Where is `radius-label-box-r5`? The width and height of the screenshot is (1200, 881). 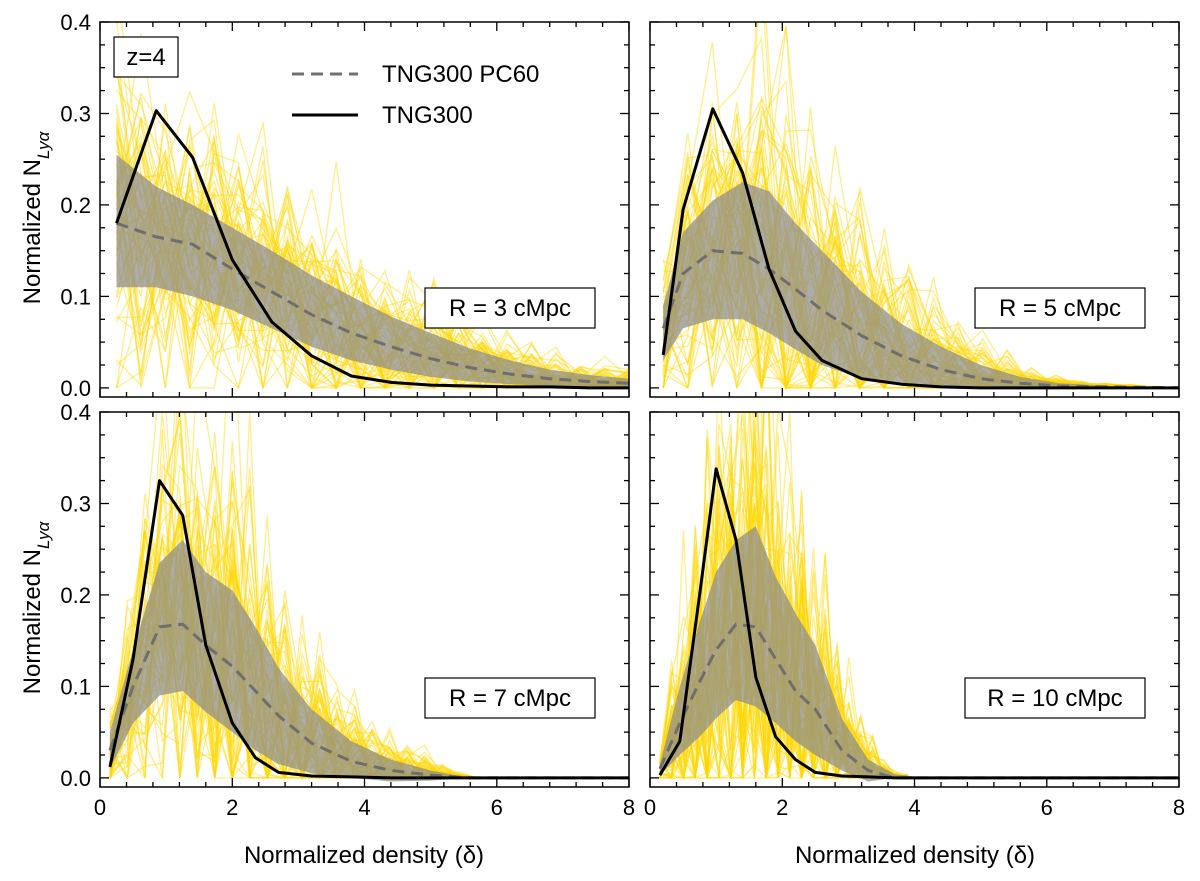
radius-label-box-r5 is located at coordinates (1060, 308).